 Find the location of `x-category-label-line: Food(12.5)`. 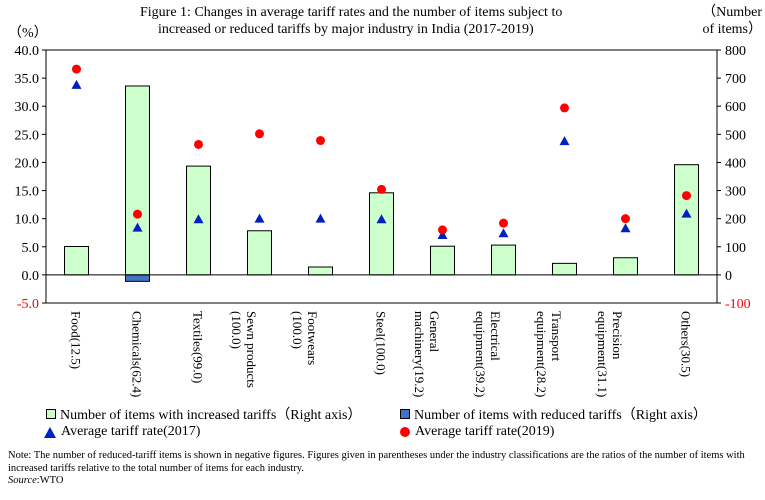

x-category-label-line: Food(12.5) is located at coordinates (76, 340).